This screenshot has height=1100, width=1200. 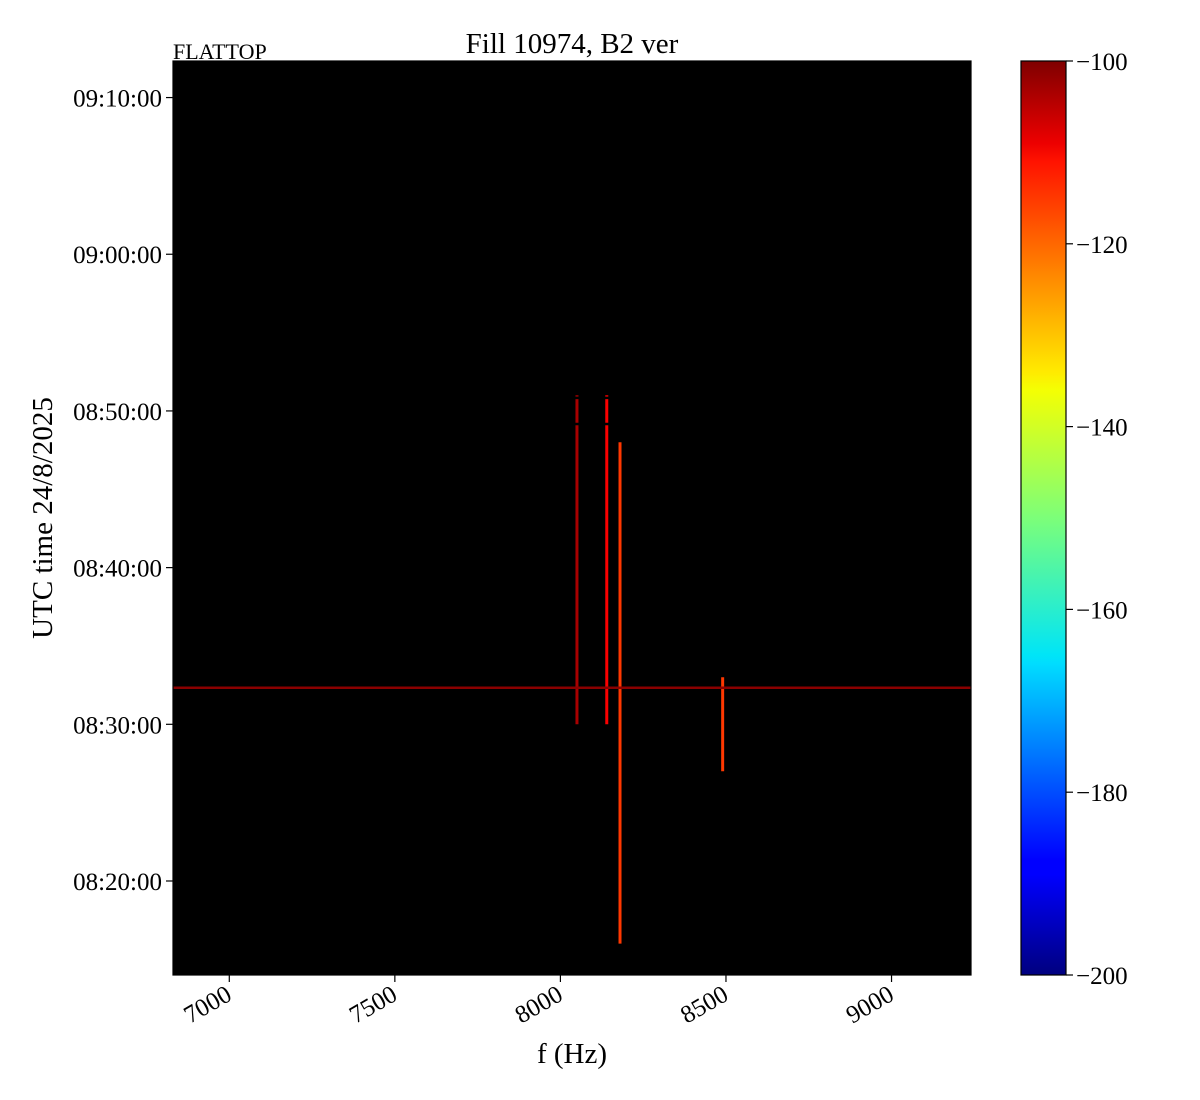 I want to click on colorbar-tick-label: −160, so click(x=1102, y=610).